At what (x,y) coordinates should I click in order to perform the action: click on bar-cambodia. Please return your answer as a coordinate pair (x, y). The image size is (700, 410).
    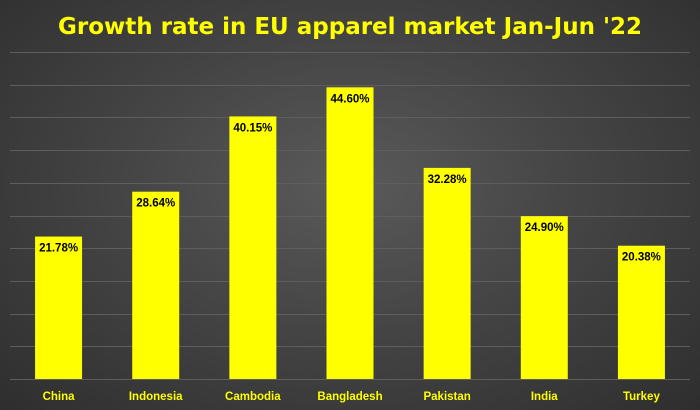
    Looking at the image, I should click on (253, 247).